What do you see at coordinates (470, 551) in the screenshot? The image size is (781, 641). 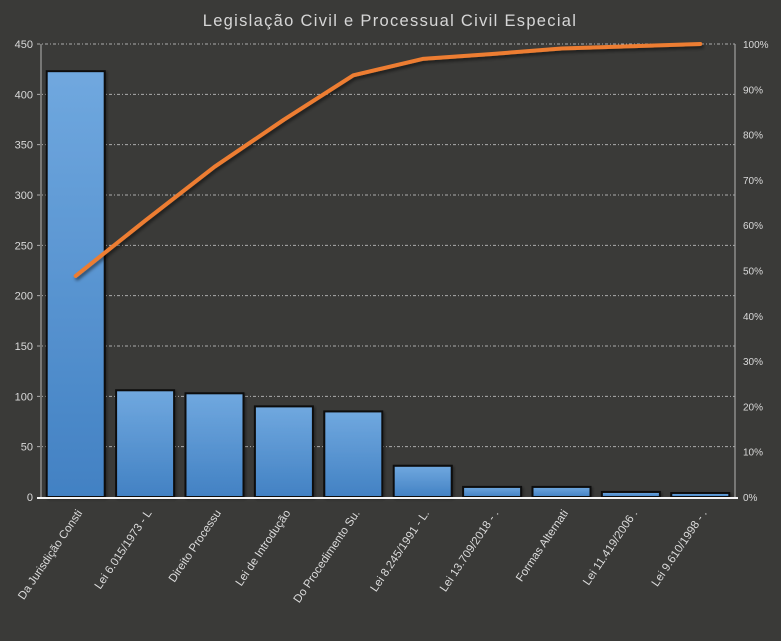 I see `category-label: Lei 13.709/2018 - .` at bounding box center [470, 551].